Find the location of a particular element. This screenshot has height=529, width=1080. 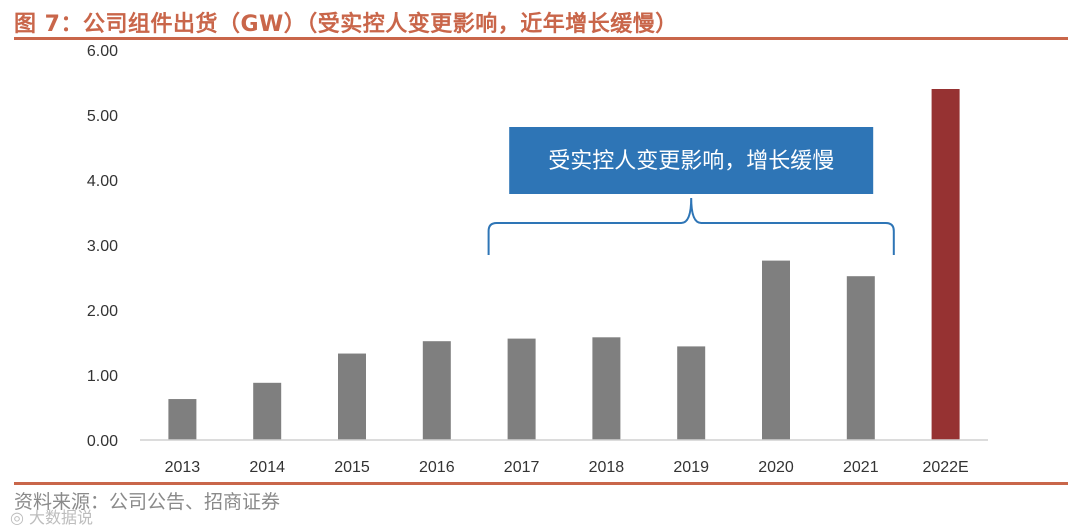

annotation-brace is located at coordinates (691, 226).